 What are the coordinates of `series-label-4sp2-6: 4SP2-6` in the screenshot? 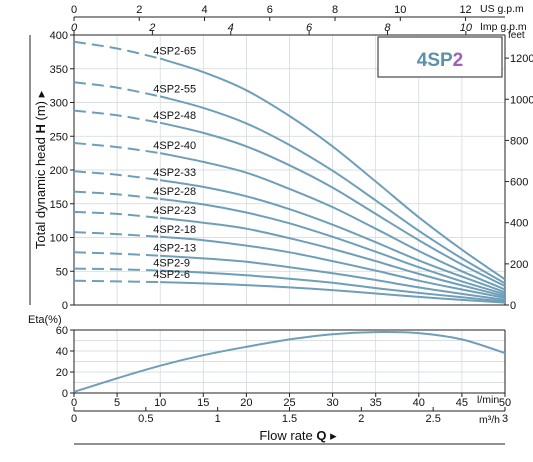 It's located at (171, 275).